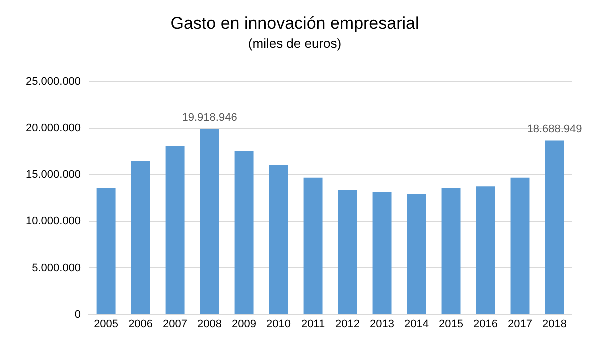 This screenshot has width=600, height=342. I want to click on x-tick-label: 2014, so click(417, 324).